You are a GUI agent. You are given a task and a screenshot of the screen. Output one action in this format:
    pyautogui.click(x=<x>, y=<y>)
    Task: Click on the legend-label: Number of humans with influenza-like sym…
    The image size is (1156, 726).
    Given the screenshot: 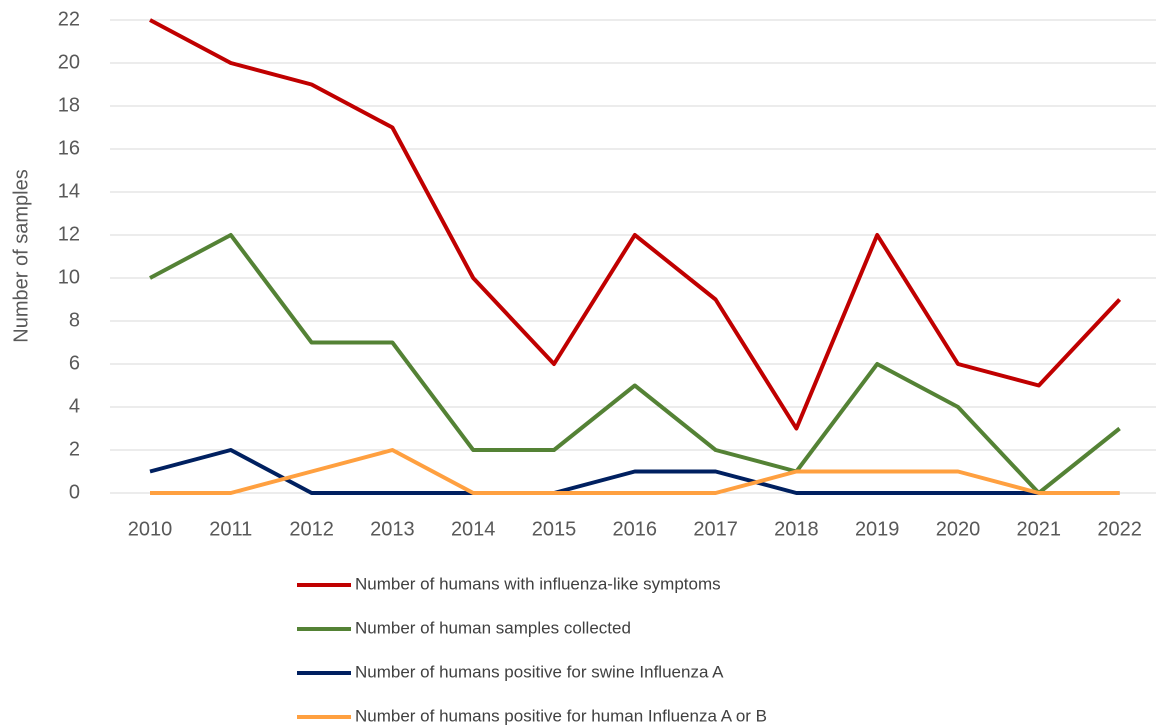 What is the action you would take?
    pyautogui.click(x=538, y=583)
    